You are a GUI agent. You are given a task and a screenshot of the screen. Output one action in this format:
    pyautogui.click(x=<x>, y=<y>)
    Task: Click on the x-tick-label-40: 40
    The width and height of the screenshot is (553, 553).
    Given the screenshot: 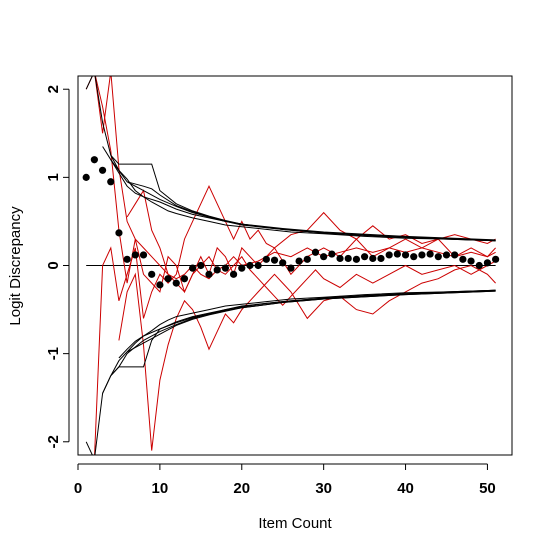 What is the action you would take?
    pyautogui.click(x=405, y=488)
    